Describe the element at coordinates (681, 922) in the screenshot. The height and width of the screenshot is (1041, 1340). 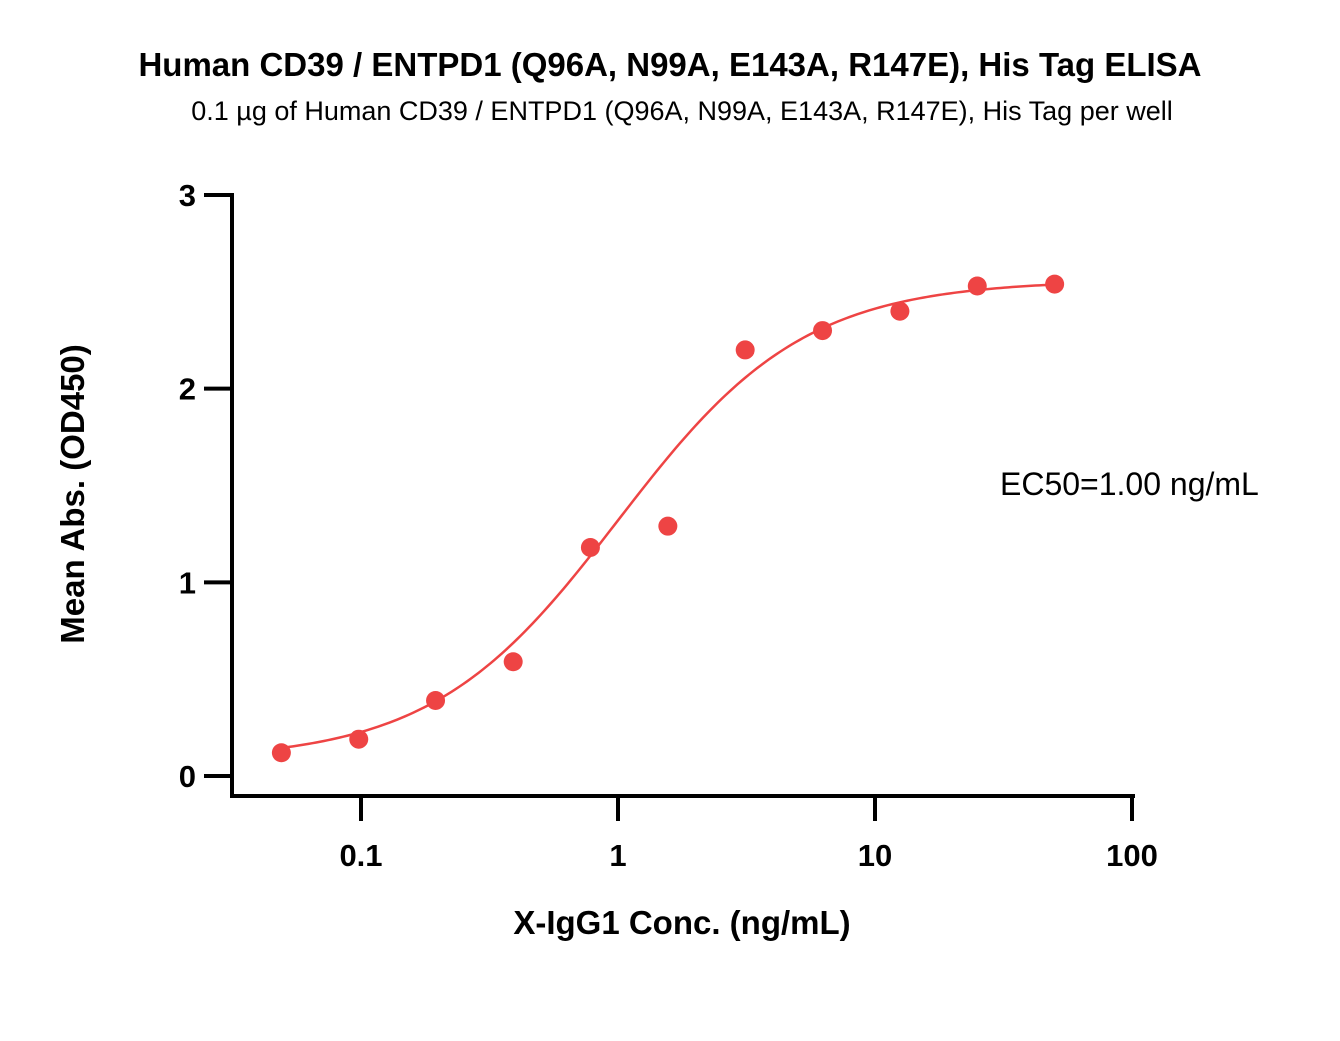
I see `x-axis-label: X-IgG1 Conc. (ng/mL)` at that location.